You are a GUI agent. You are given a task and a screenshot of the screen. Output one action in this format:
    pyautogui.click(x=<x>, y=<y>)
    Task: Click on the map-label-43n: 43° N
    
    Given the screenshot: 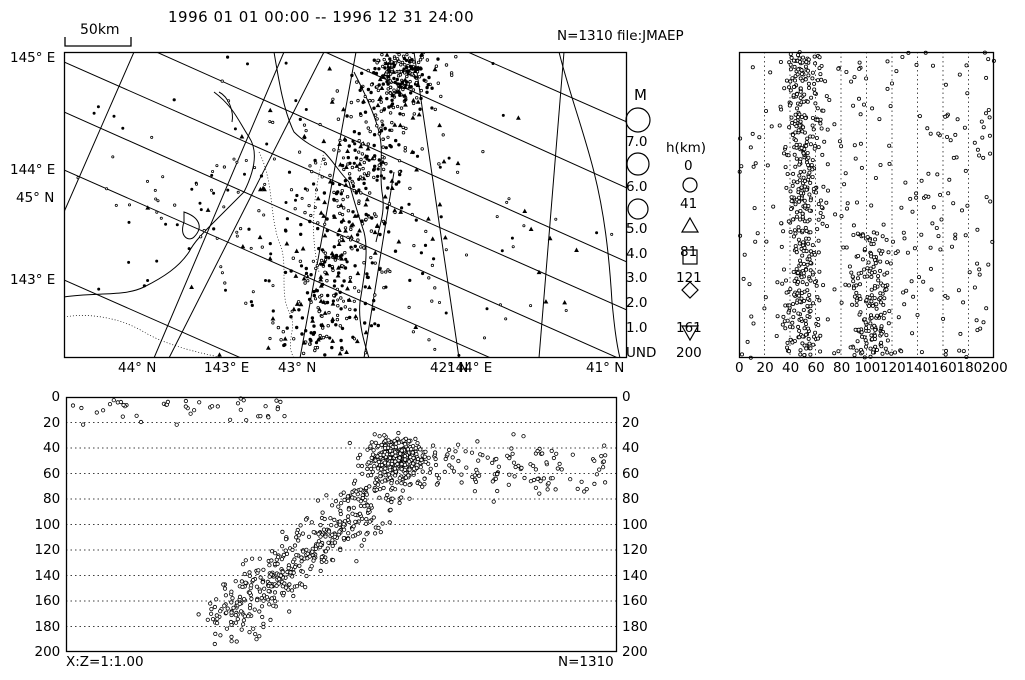 What is the action you would take?
    pyautogui.click(x=297, y=368)
    